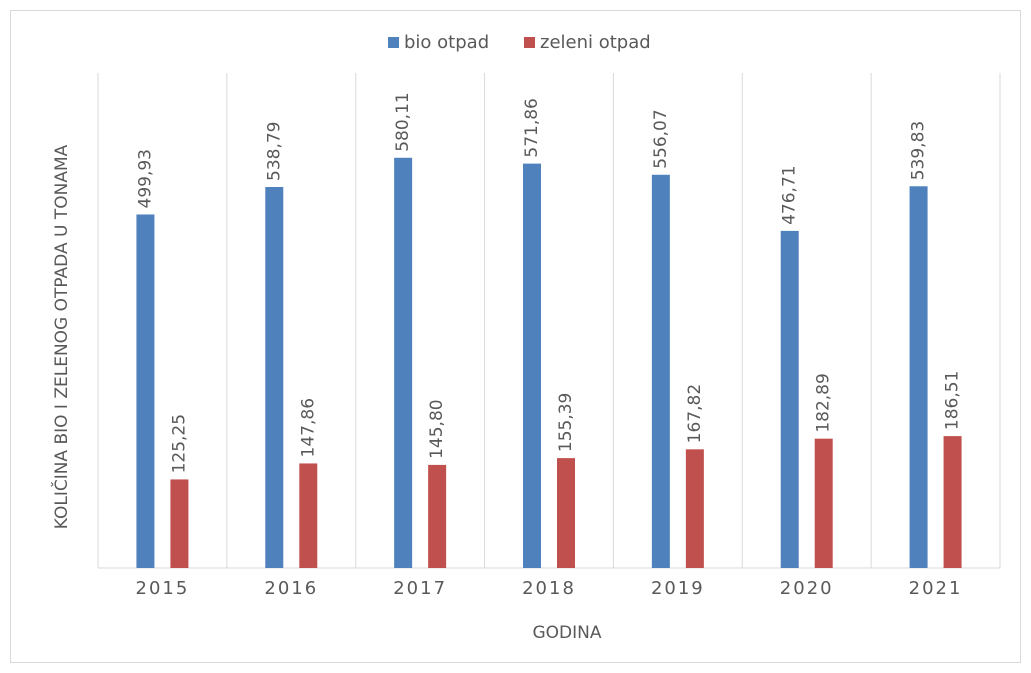 This screenshot has height=673, width=1031. Describe the element at coordinates (919, 150) in the screenshot. I see `data-label: 539,83` at that location.